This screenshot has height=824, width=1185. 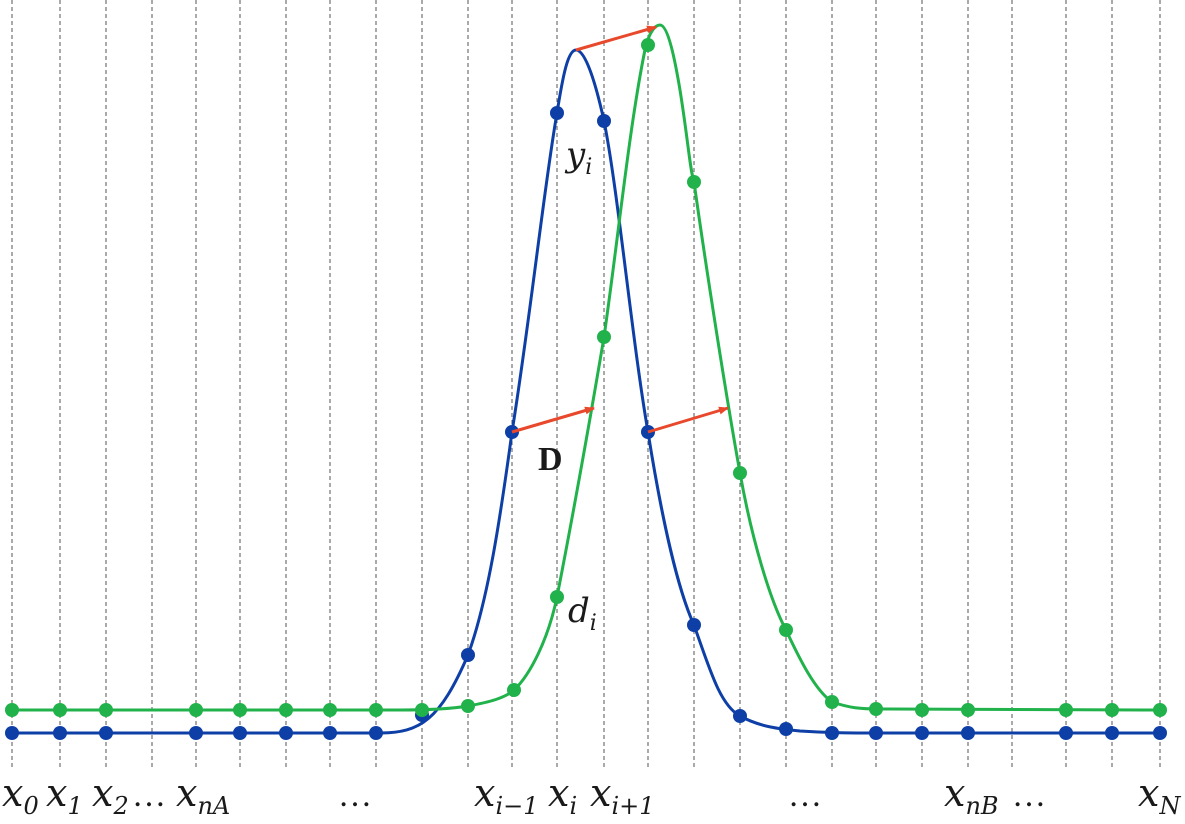 What do you see at coordinates (506, 795) in the screenshot?
I see `x-label-i-minus-1: xi−1` at bounding box center [506, 795].